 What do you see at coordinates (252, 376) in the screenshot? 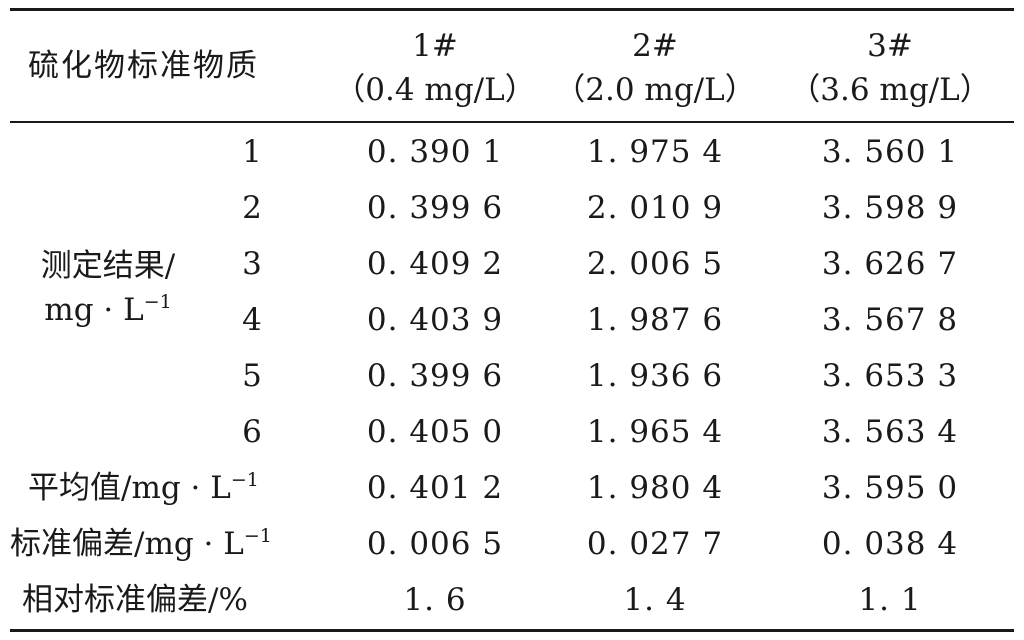
I see `row-number: 5` at bounding box center [252, 376].